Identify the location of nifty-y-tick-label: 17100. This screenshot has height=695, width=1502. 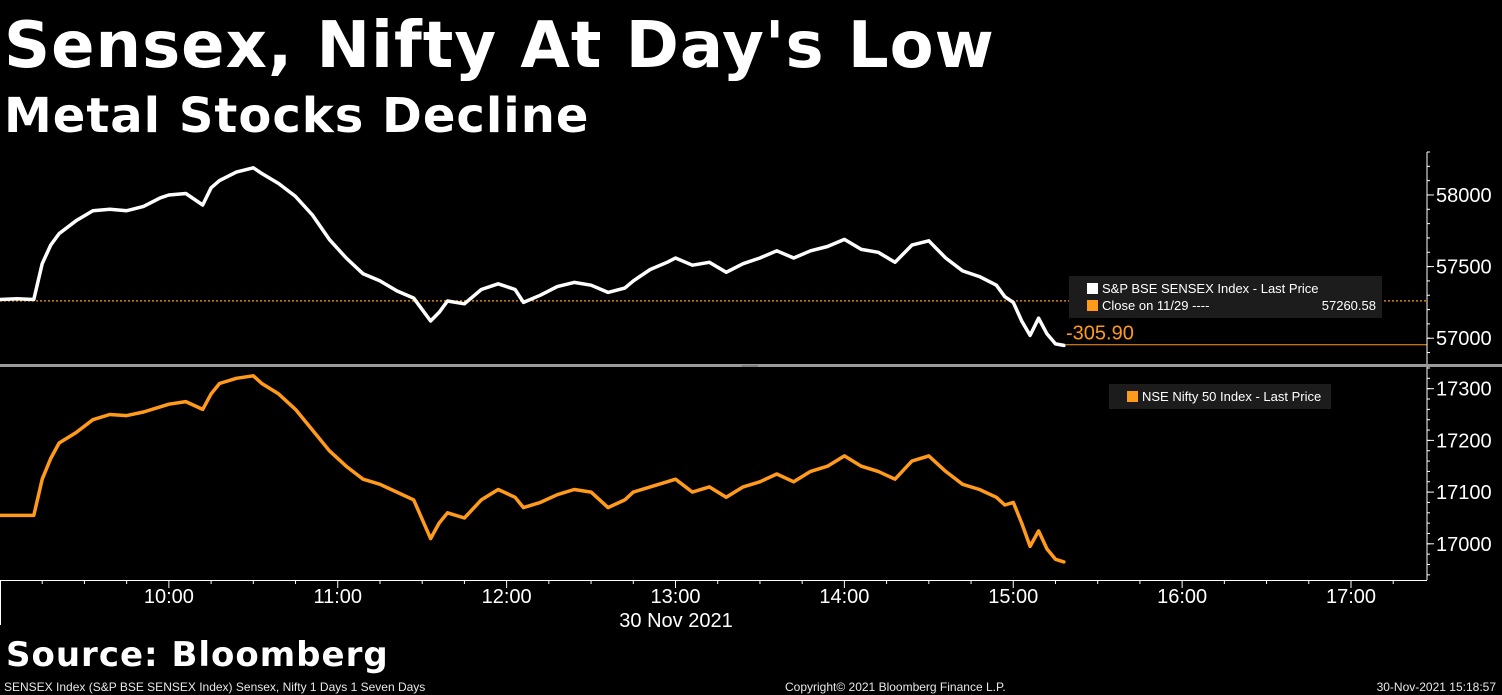
(1464, 493).